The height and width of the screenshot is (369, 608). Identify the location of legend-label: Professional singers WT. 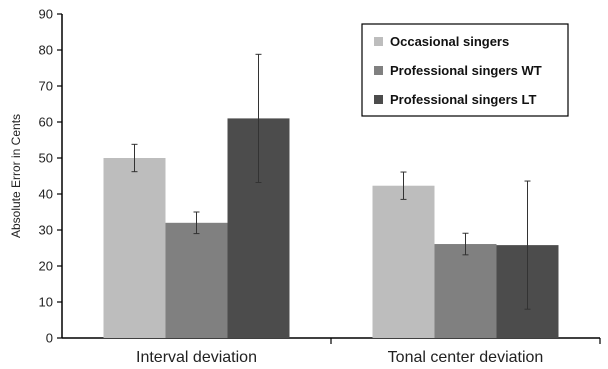
(466, 70).